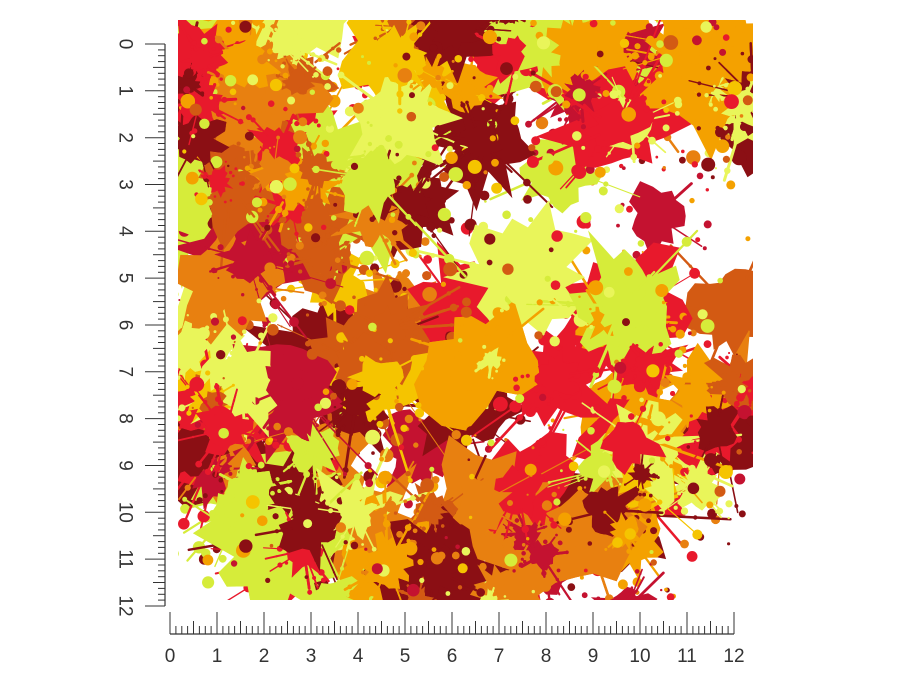 The image size is (900, 675). Describe the element at coordinates (217, 656) in the screenshot. I see `horizontal-ruler-label: 1` at that location.